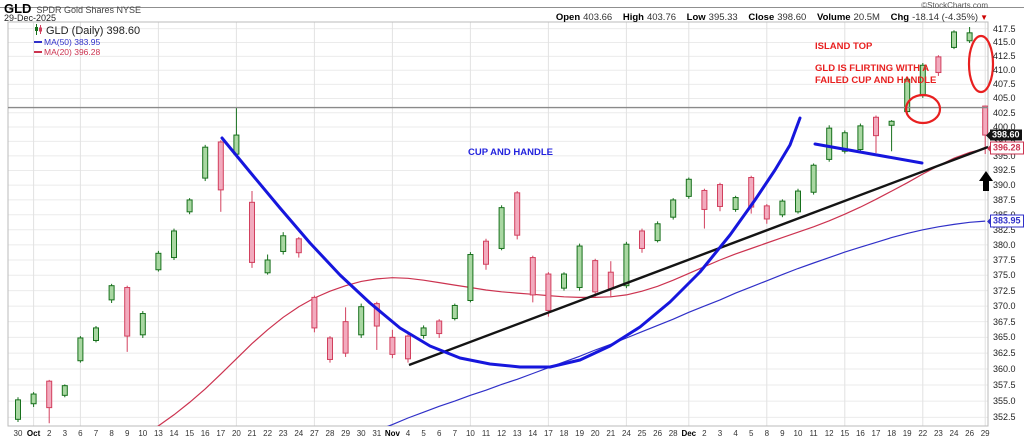  What do you see at coordinates (945, 17) in the screenshot?
I see `chg-value: -18.14 (-4.35%)` at bounding box center [945, 17].